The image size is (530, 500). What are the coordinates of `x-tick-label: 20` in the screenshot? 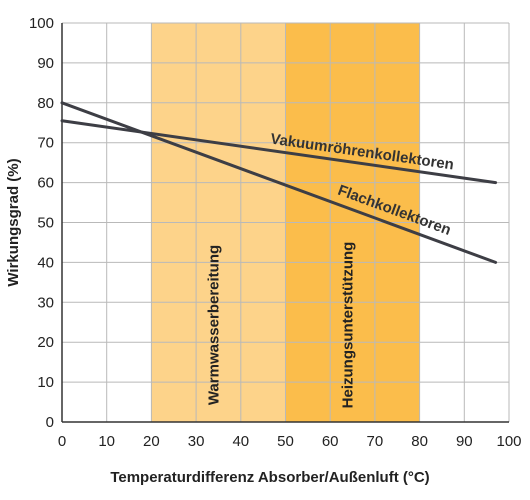 It's located at (151, 441).